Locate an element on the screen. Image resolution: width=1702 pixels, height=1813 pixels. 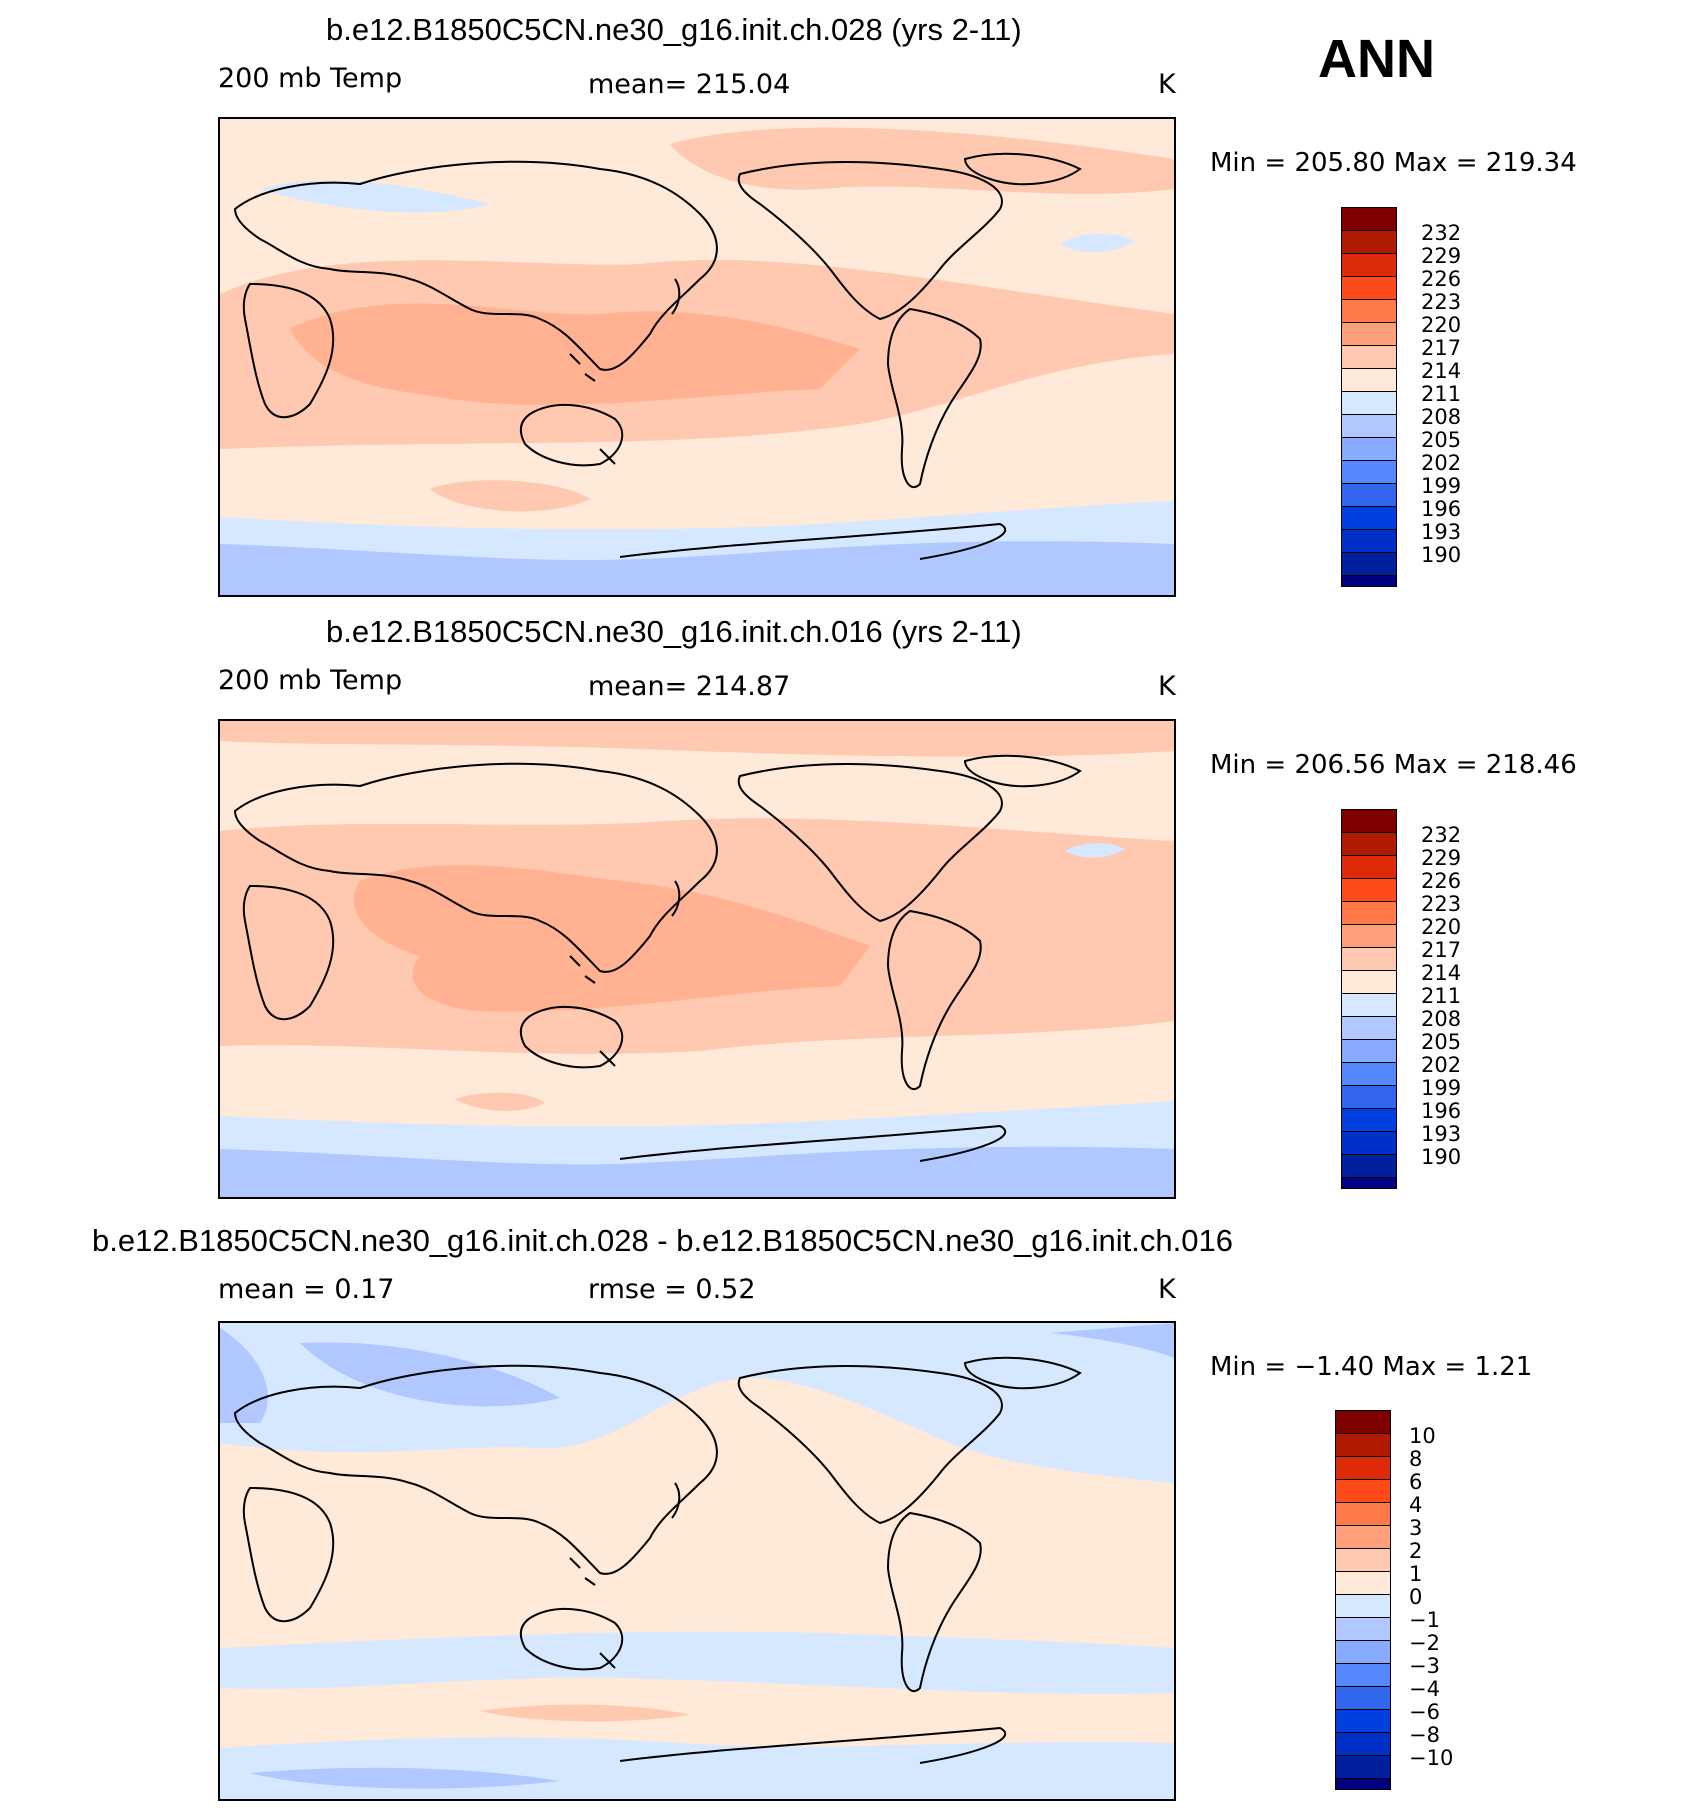
panel1-antarctic-cold-cap is located at coordinates (697, 568).